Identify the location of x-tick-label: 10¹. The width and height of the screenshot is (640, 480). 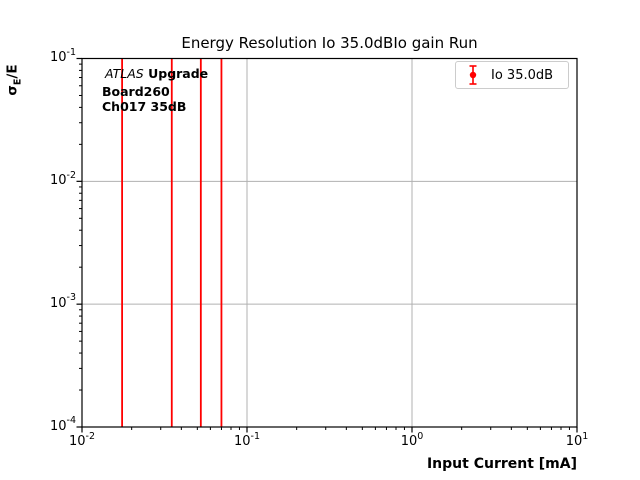
(577, 439).